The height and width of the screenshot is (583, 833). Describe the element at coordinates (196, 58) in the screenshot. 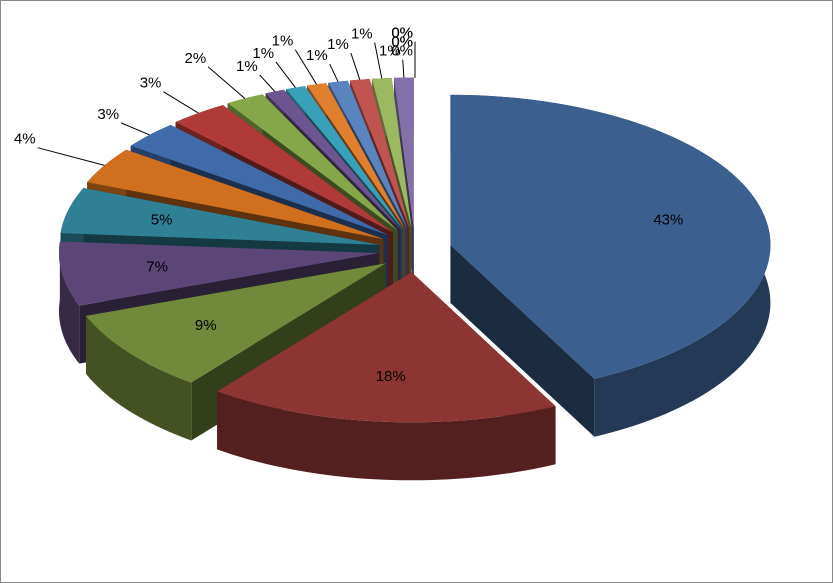

I see `data-label: 2%` at that location.